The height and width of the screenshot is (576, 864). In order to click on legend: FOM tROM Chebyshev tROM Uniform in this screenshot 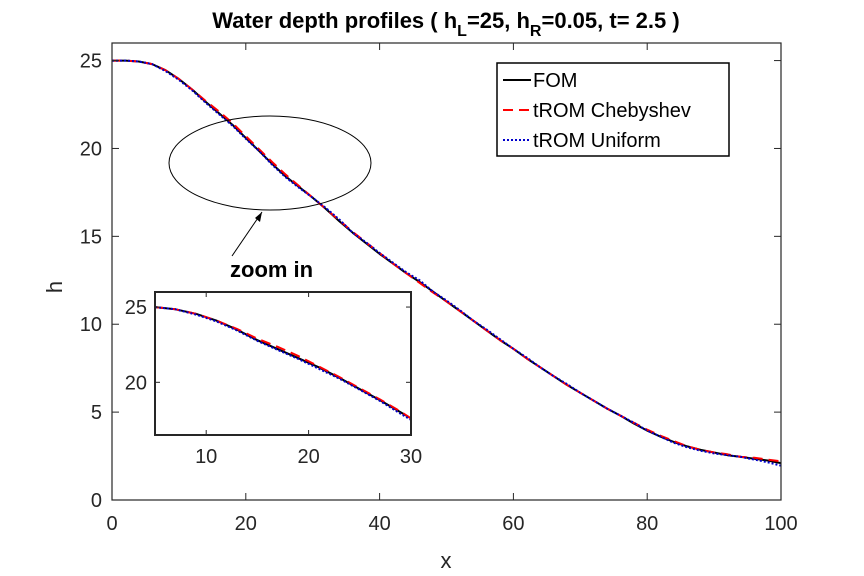, I will do `click(613, 109)`.